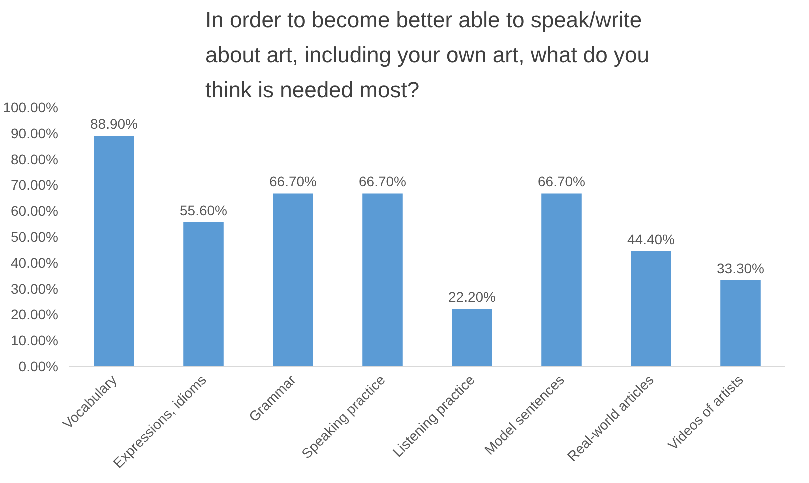  I want to click on y-tick-label: 60.00%, so click(34, 211).